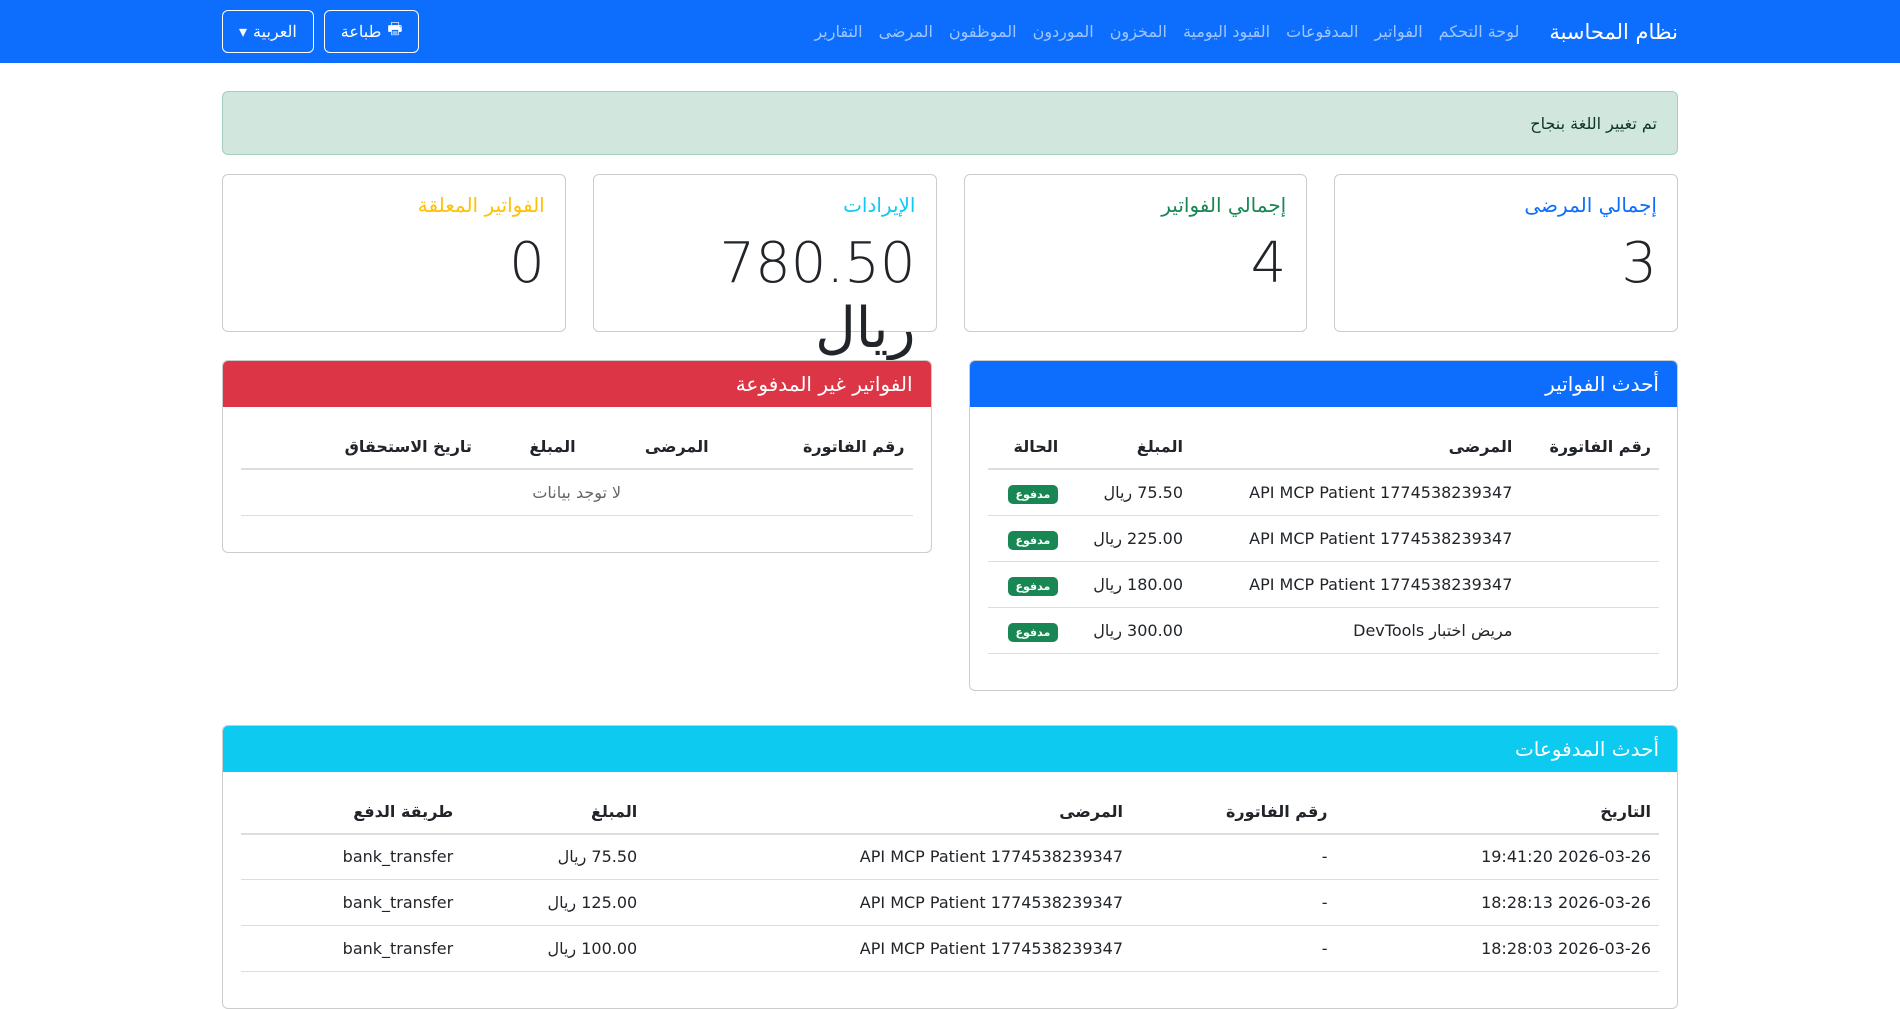  What do you see at coordinates (361, 32) in the screenshot?
I see `print-label: طباعة` at bounding box center [361, 32].